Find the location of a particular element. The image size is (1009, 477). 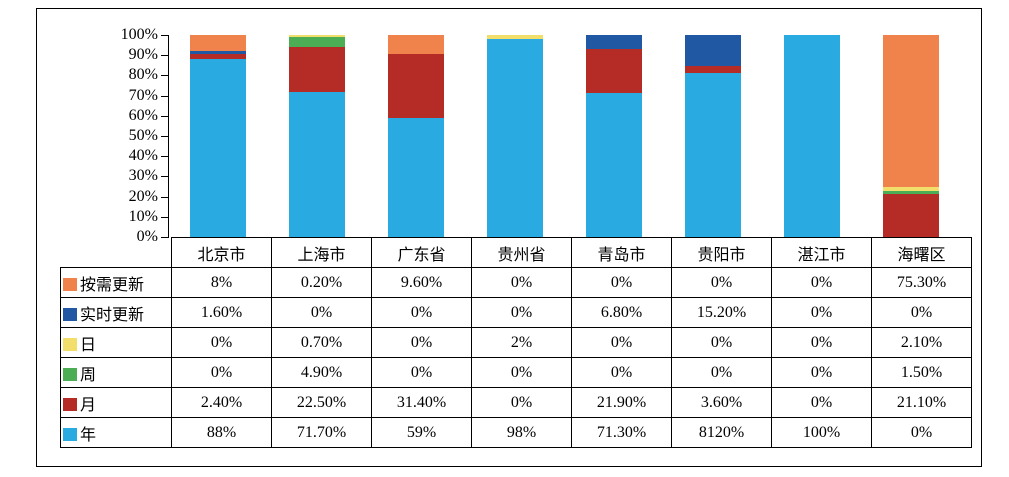

legend-item-周: 周 is located at coordinates (116, 372).